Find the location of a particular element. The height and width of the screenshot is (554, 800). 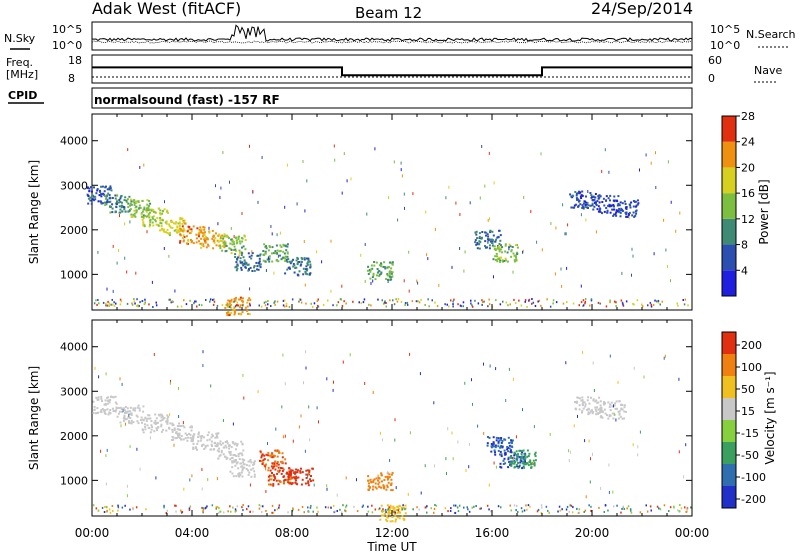

colorbar-segment is located at coordinates (729, 283).